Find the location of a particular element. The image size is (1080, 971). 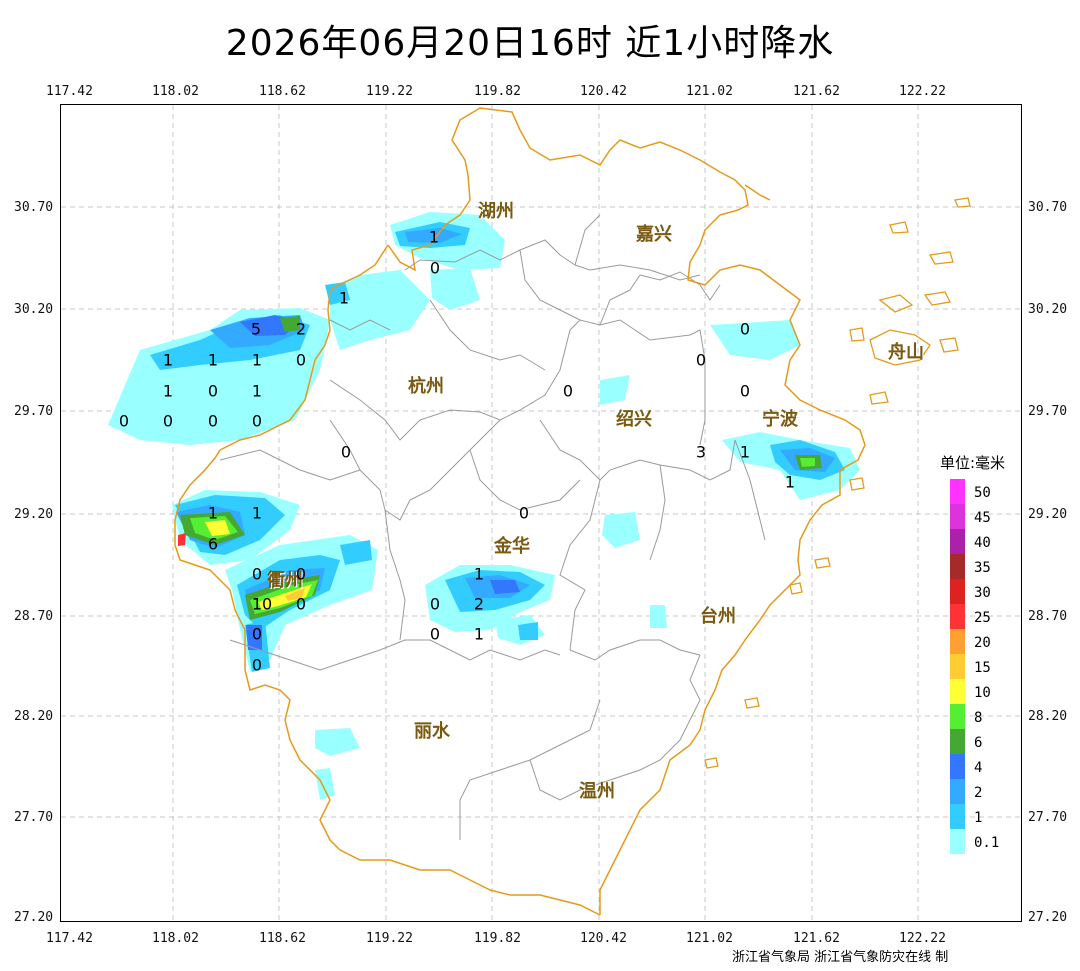

bottom-lon-tick: 120.42 is located at coordinates (603, 938).